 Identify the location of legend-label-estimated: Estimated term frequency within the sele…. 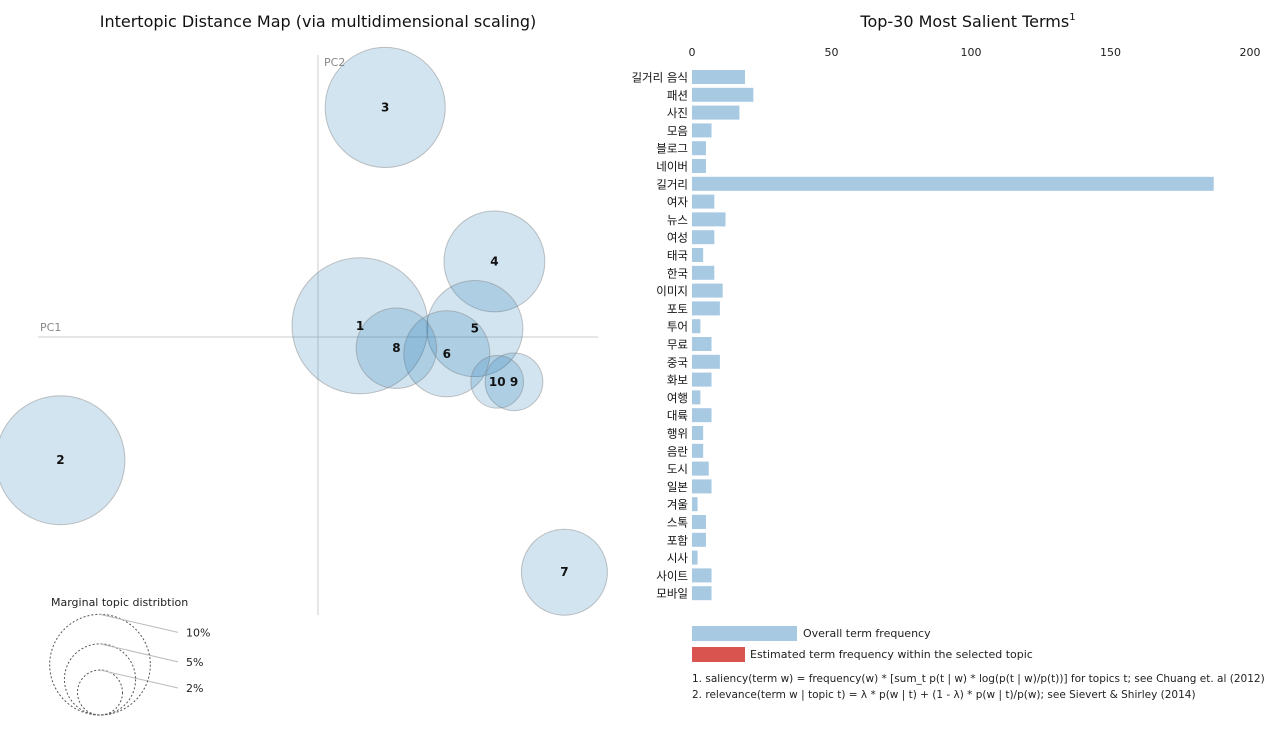
(891, 654).